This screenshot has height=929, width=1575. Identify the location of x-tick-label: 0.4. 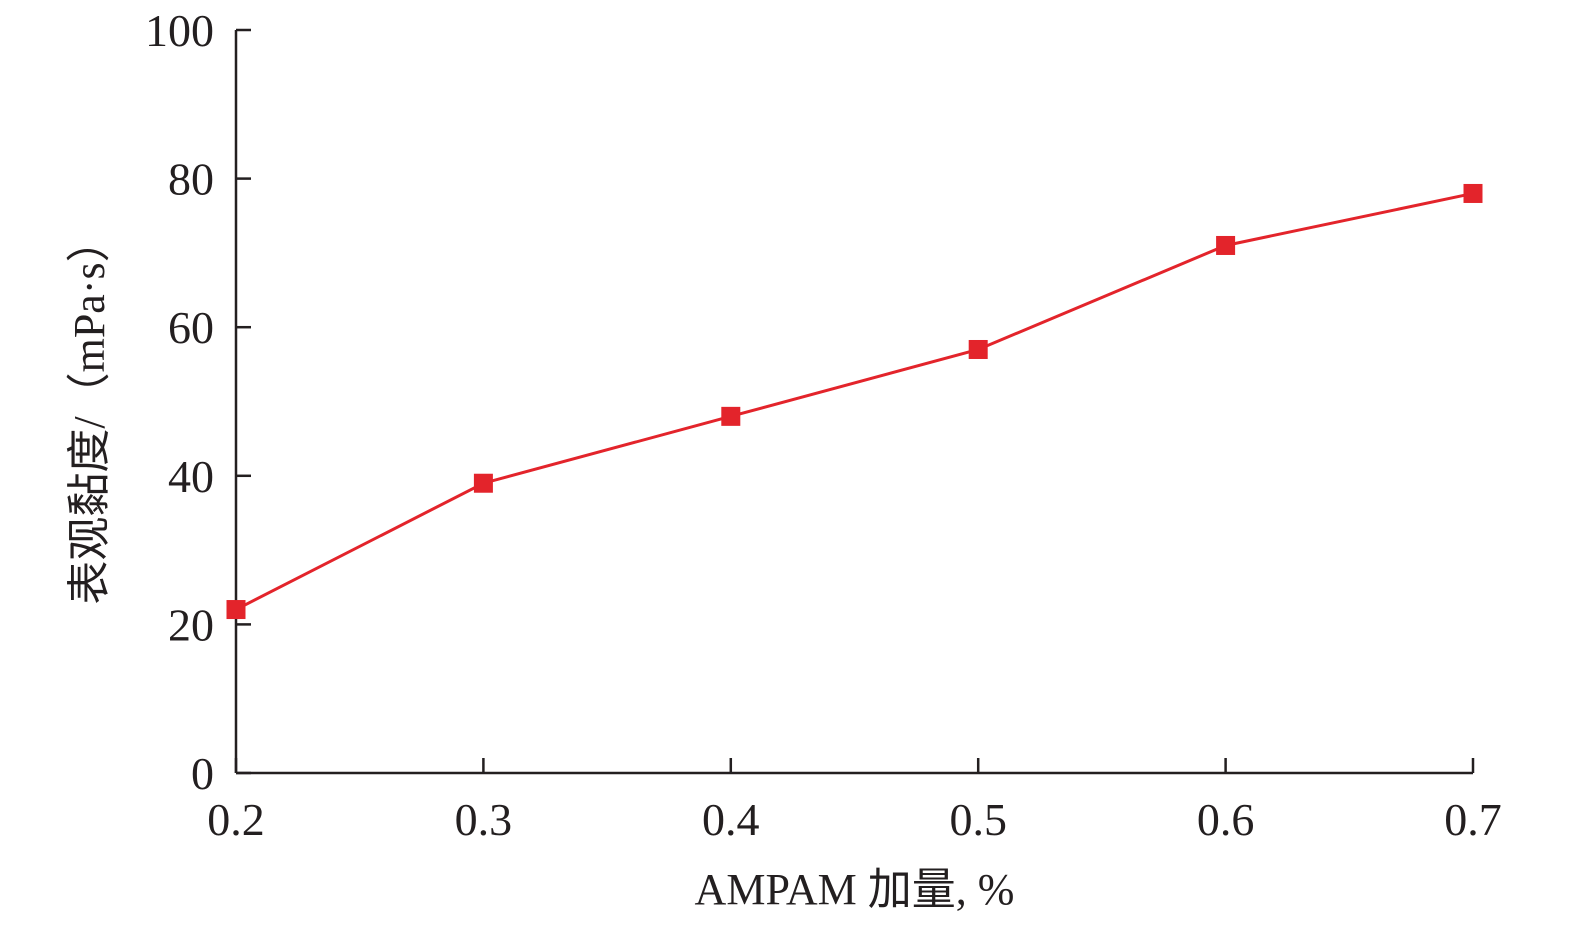
(731, 819).